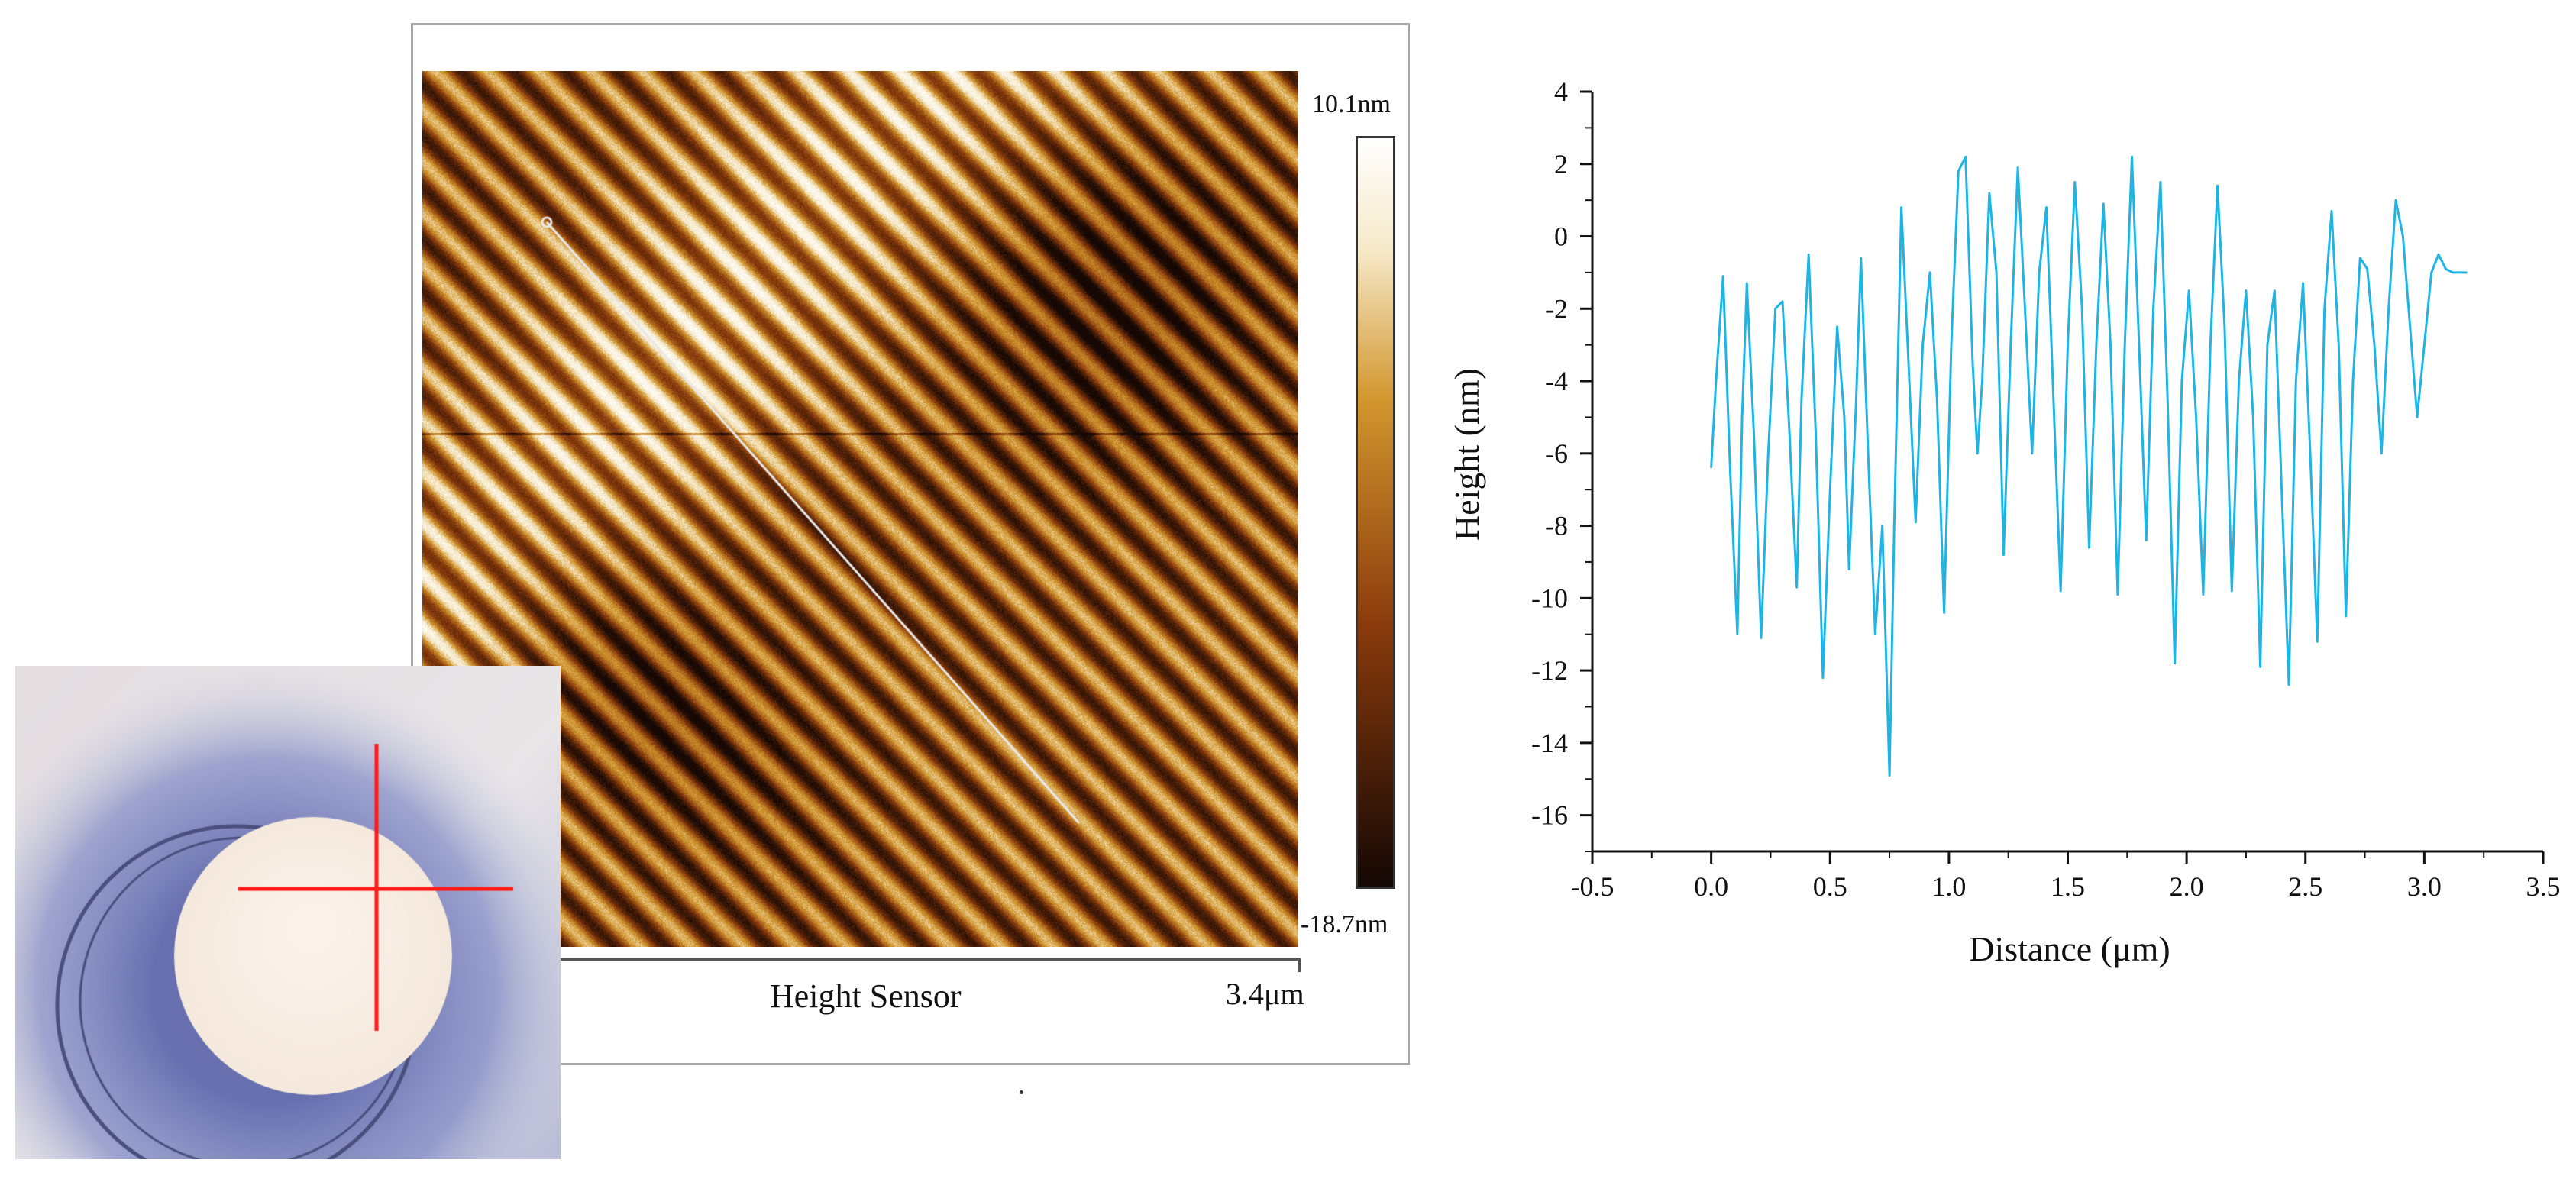  I want to click on y-tick-label: 4, so click(1561, 91).